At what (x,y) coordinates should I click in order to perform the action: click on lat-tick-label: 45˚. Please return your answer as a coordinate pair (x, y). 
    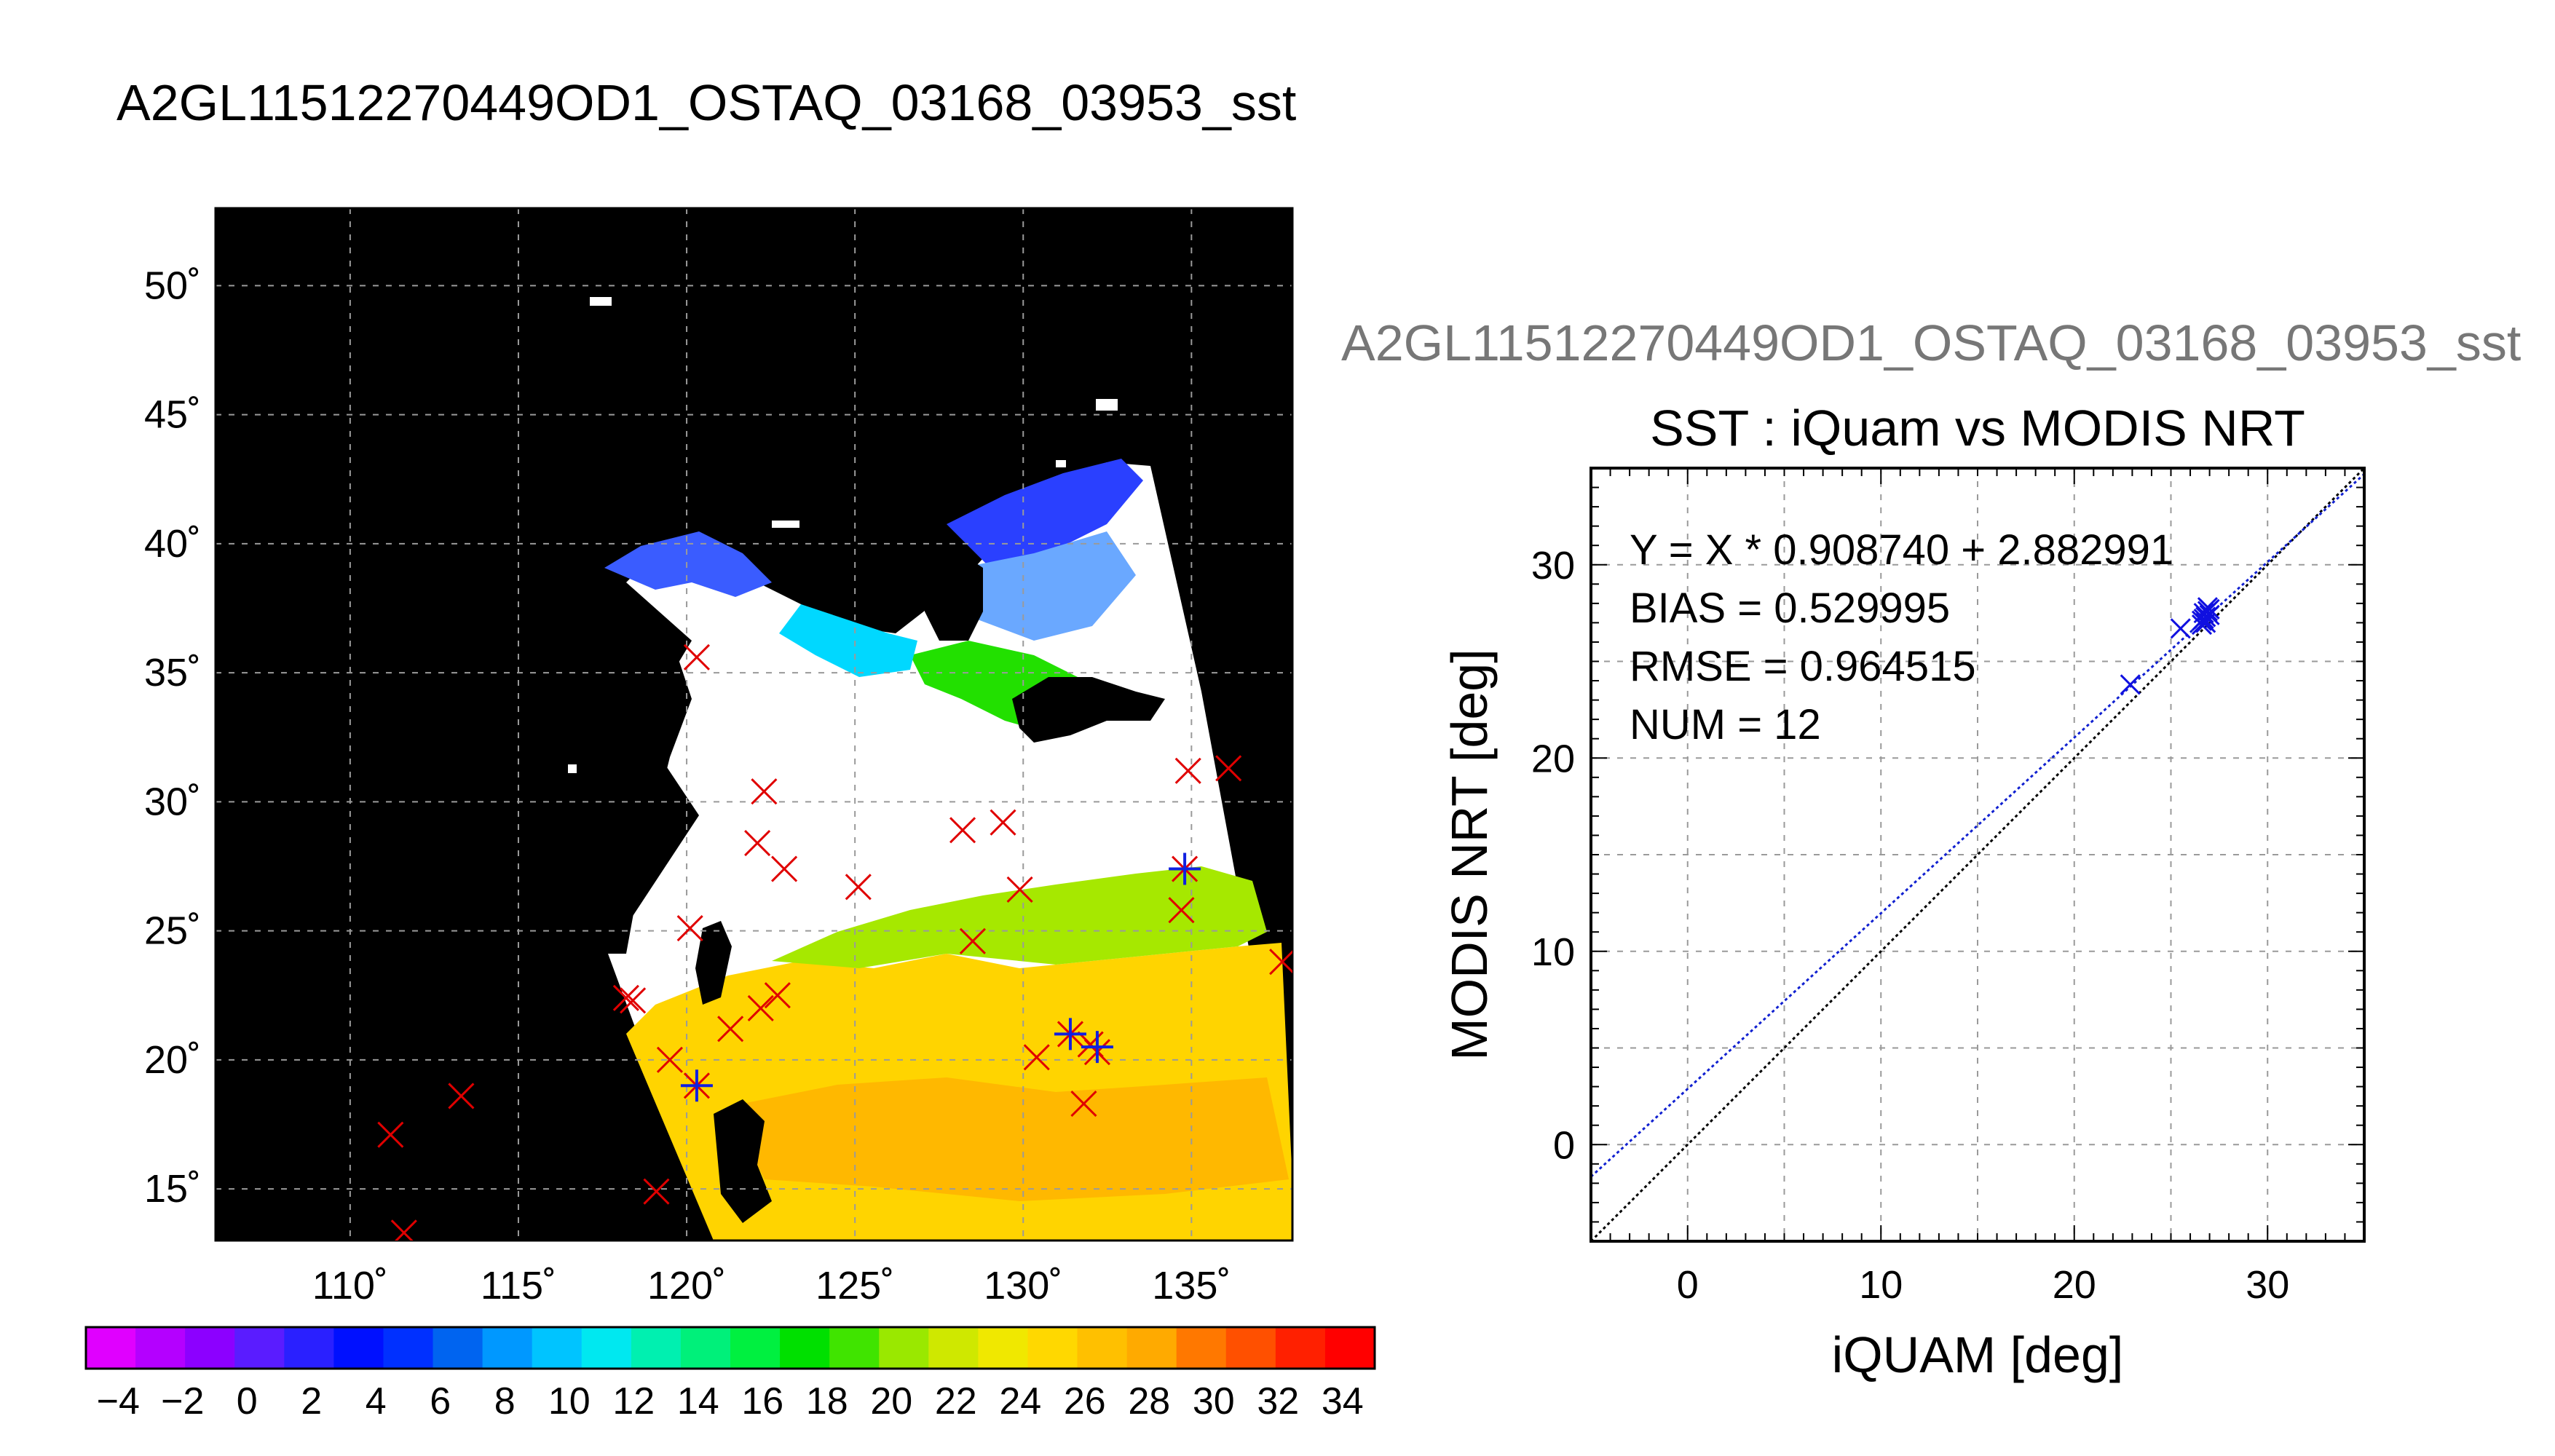
    Looking at the image, I should click on (172, 415).